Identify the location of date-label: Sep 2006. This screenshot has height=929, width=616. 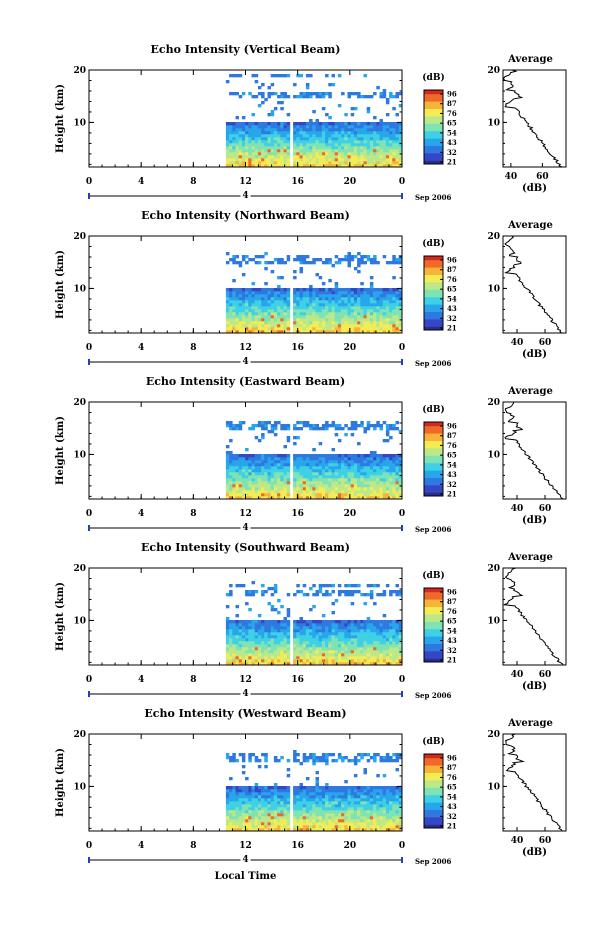
(433, 363).